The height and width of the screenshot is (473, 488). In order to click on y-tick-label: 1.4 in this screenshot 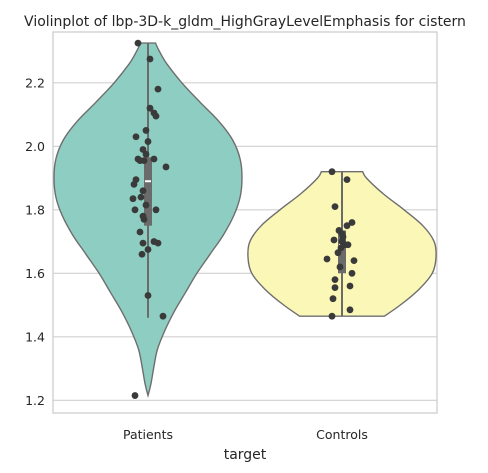, I will do `click(35, 336)`.